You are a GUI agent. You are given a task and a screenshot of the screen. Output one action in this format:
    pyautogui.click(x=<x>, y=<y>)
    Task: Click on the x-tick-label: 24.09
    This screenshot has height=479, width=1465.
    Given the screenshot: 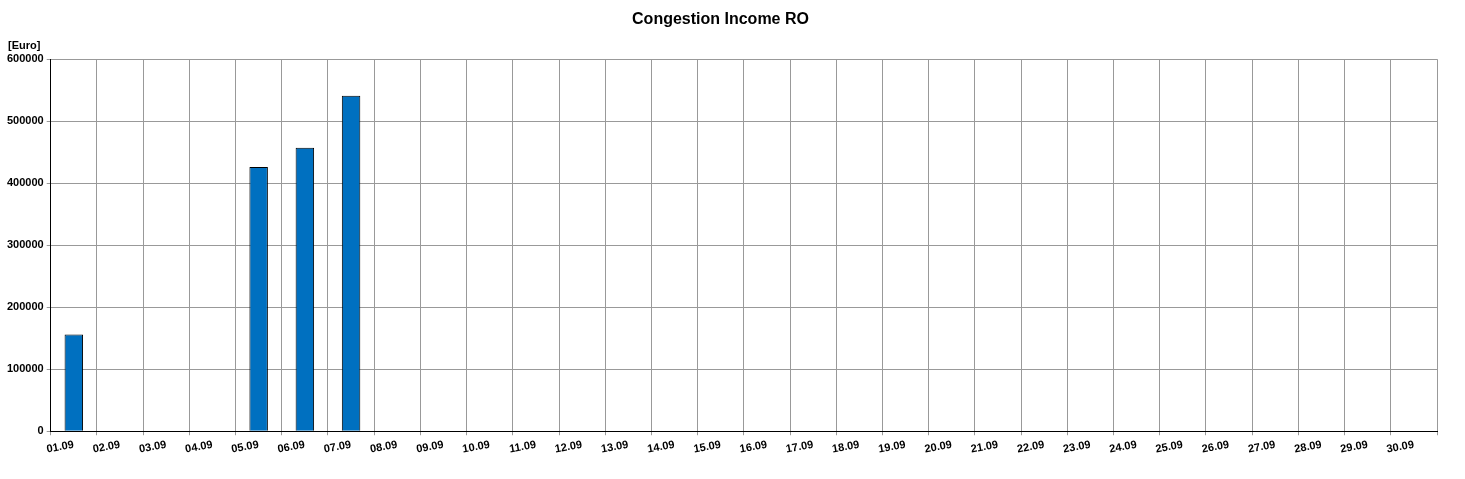 What is the action you would take?
    pyautogui.click(x=1123, y=446)
    